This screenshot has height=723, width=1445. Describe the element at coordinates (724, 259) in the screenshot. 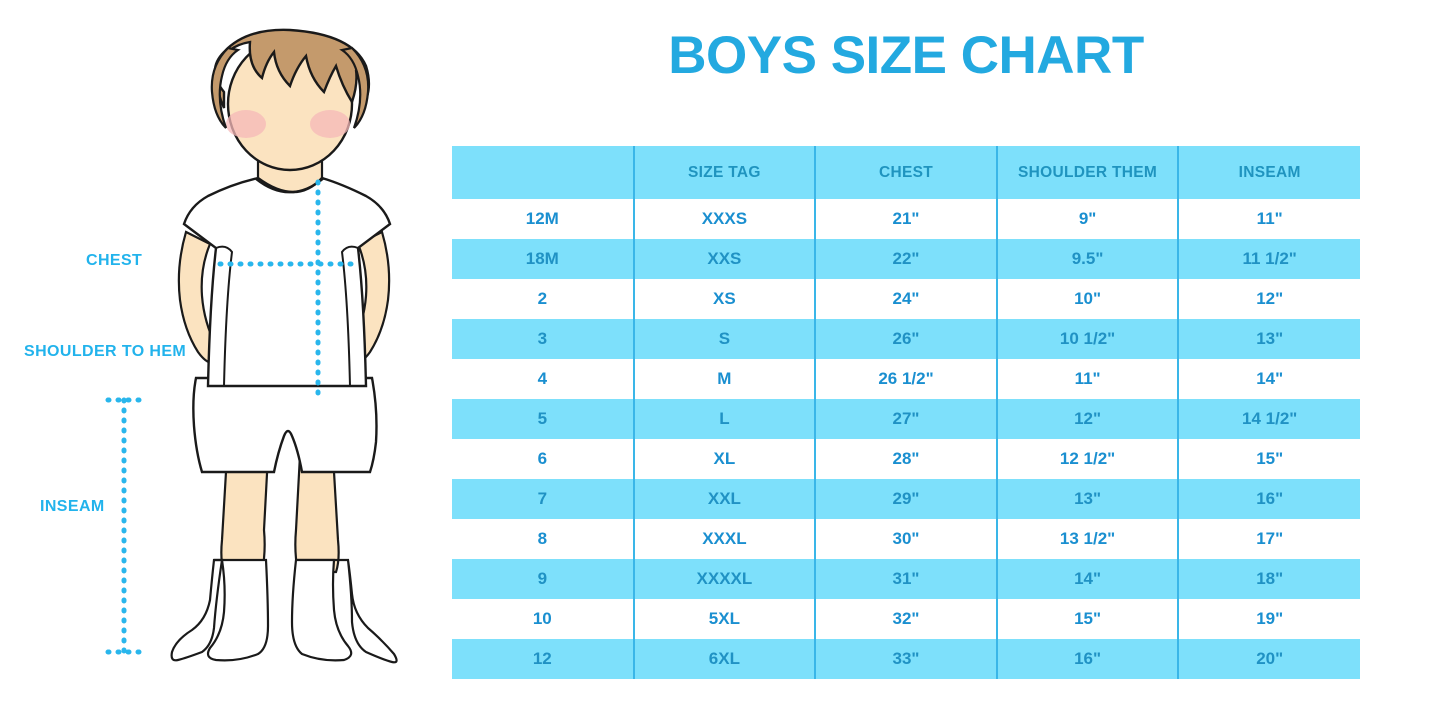

I see `cell-value: XXS` at that location.